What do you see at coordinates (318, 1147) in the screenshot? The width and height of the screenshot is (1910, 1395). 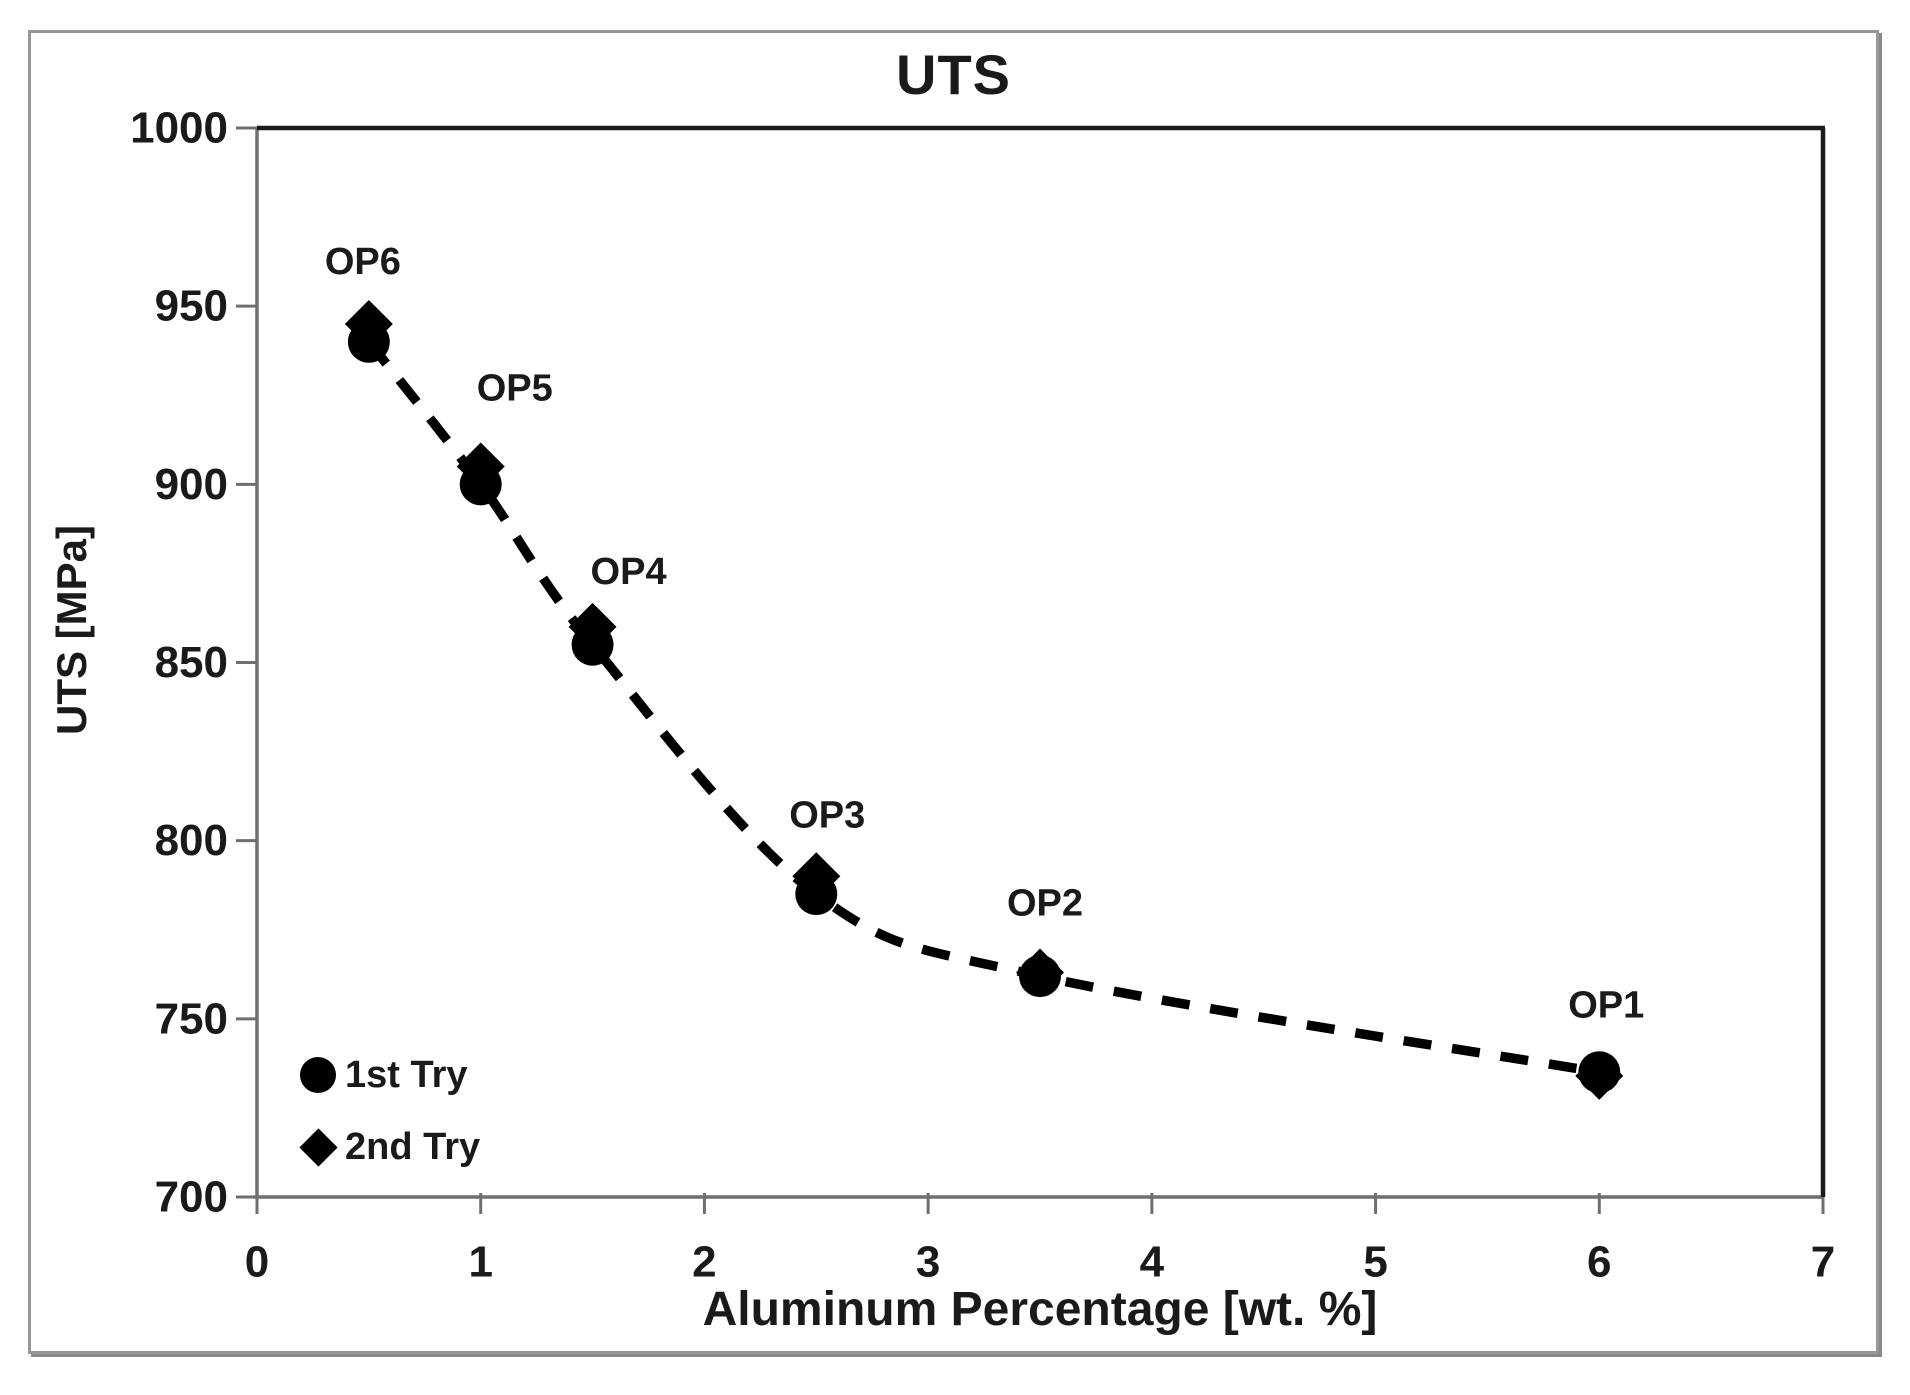 I see `diamond-marker-icon` at bounding box center [318, 1147].